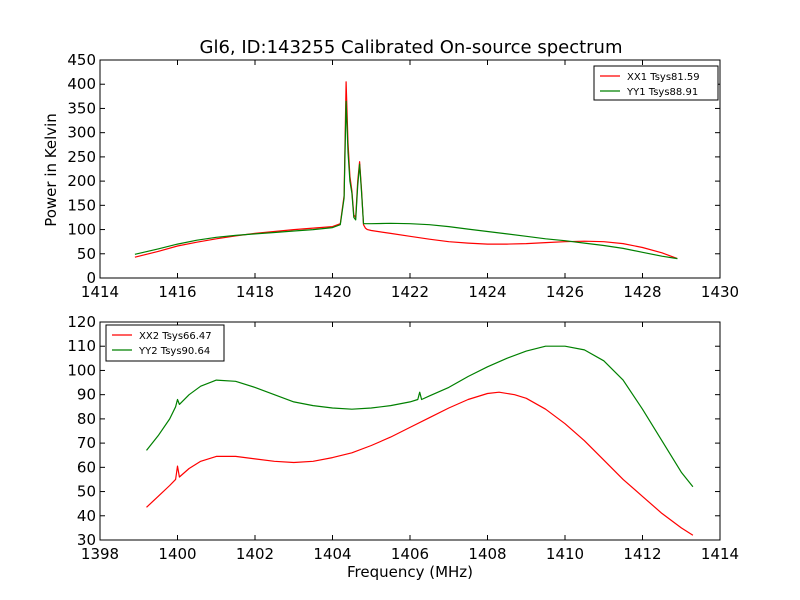  I want to click on x-tick-label: 1420, so click(332, 292).